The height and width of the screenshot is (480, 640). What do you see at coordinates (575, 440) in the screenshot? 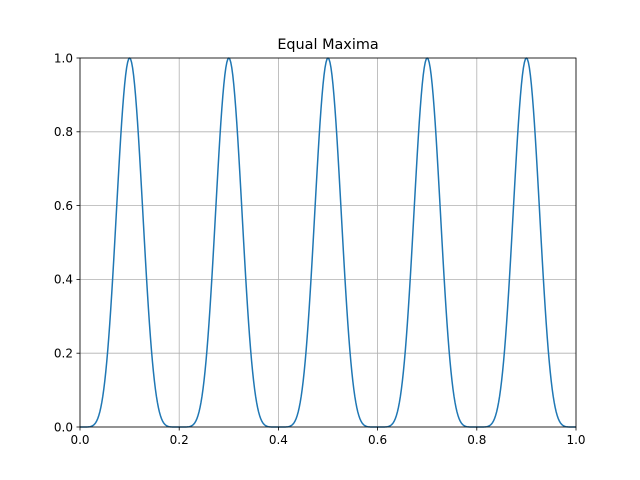
I see `x-tick-label-5: 1.0` at bounding box center [575, 440].